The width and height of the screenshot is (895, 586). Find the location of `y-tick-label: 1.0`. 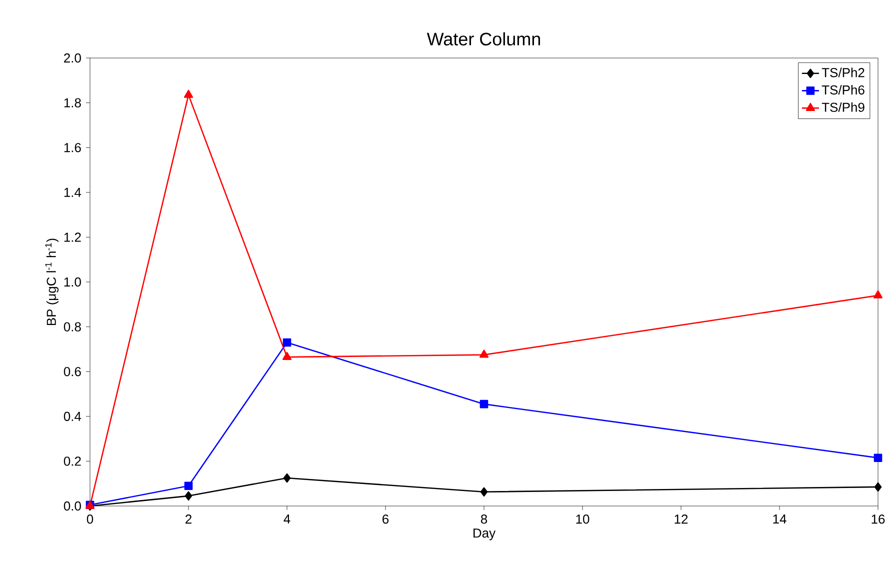

y-tick-label: 1.0 is located at coordinates (72, 282).